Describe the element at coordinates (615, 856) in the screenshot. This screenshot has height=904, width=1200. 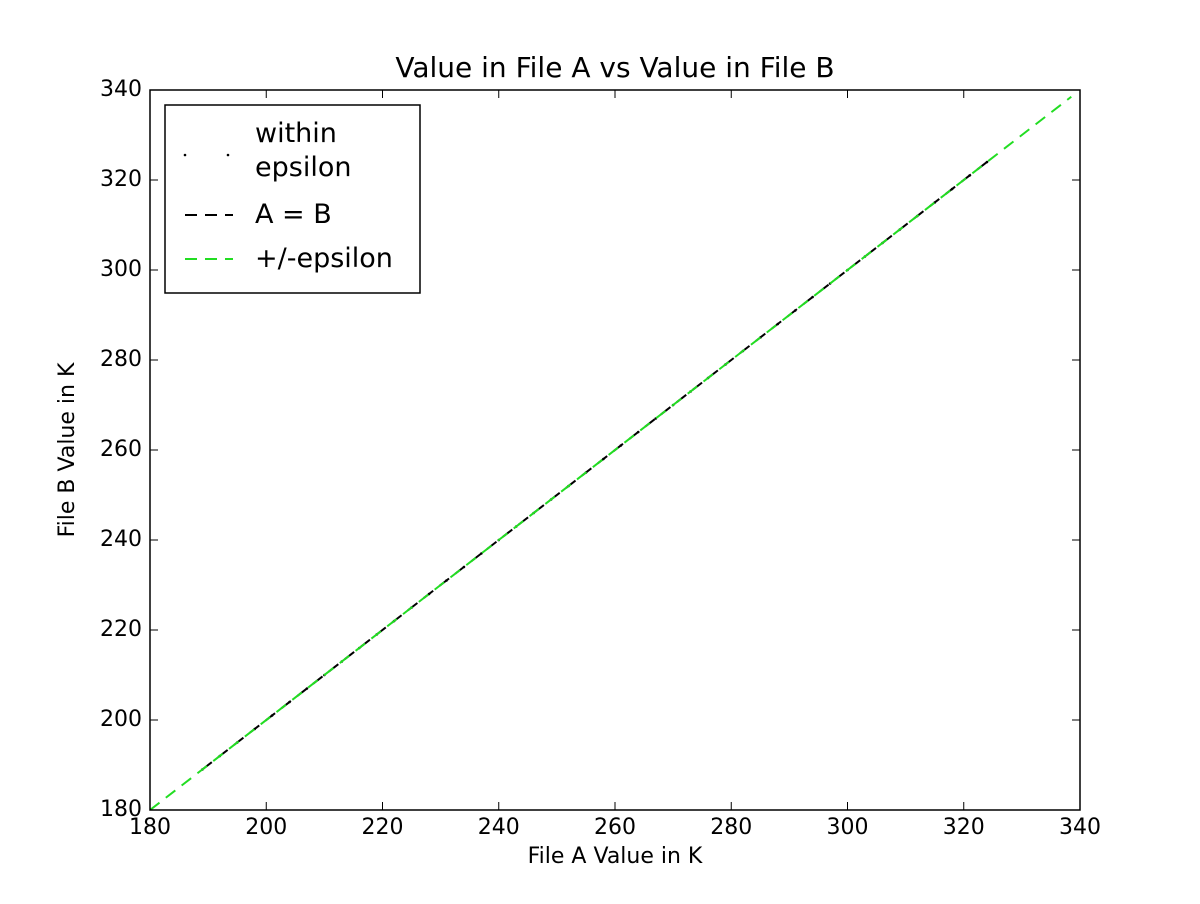
I see `x-axis-label: File A Value in K` at that location.